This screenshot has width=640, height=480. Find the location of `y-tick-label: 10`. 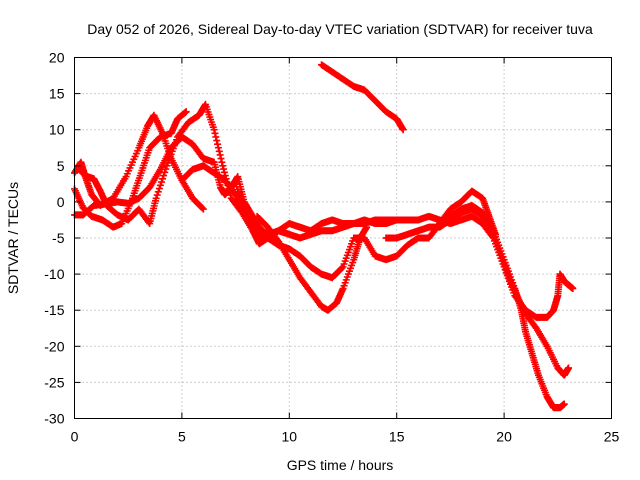

y-tick-label: 10 is located at coordinates (57, 130).